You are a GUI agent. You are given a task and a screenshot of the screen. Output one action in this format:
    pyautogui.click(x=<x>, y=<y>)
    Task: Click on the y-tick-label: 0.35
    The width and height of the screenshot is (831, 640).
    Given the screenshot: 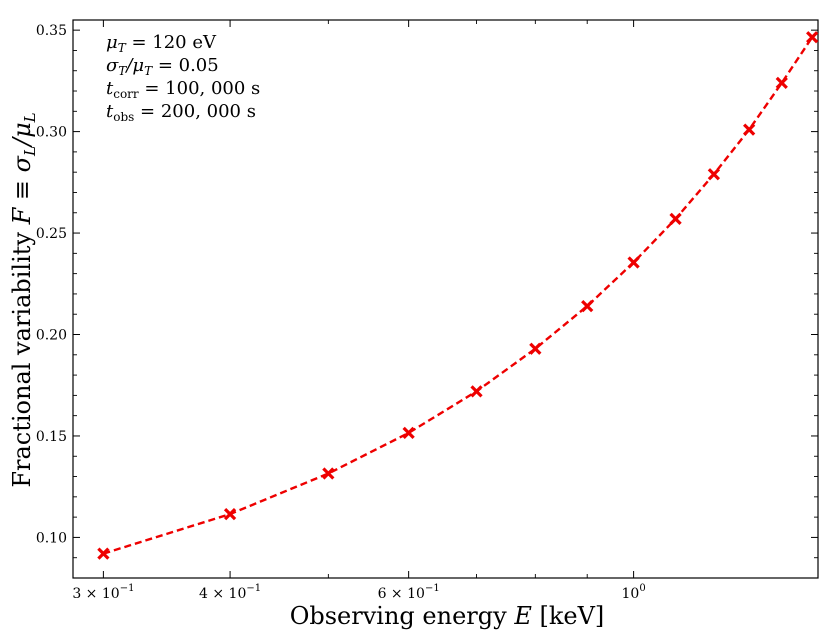 What is the action you would take?
    pyautogui.click(x=51, y=31)
    